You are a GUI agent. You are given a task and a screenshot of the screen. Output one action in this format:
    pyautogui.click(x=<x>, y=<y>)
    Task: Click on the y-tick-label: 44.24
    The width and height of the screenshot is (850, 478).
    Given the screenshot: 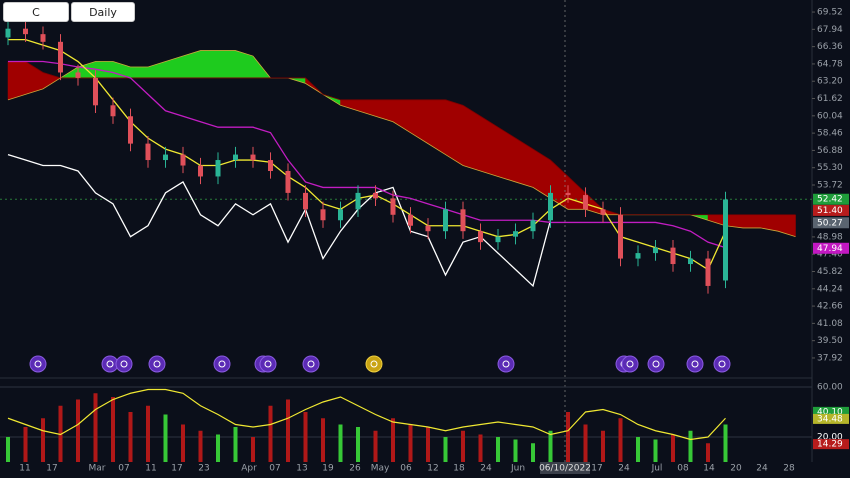 What is the action you would take?
    pyautogui.click(x=830, y=289)
    